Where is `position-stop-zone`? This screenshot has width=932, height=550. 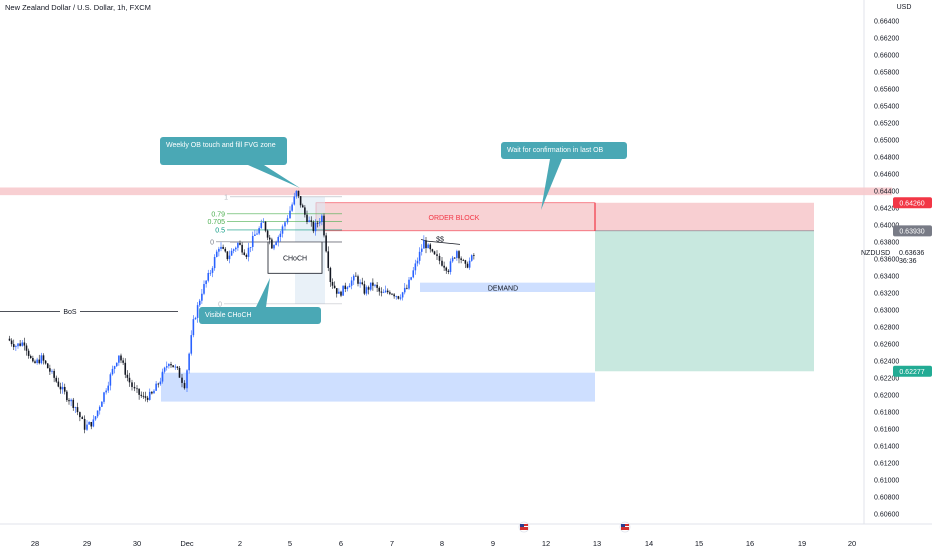 position-stop-zone is located at coordinates (704, 216).